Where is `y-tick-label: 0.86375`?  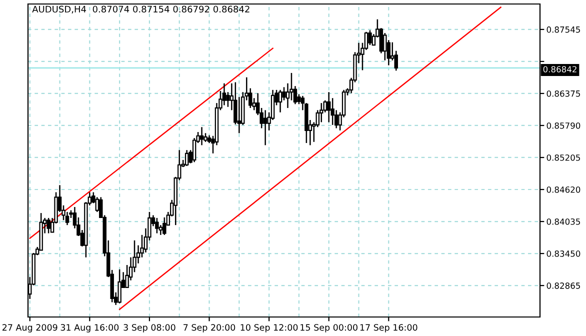
y-tick-label: 0.86375 is located at coordinates (563, 93).